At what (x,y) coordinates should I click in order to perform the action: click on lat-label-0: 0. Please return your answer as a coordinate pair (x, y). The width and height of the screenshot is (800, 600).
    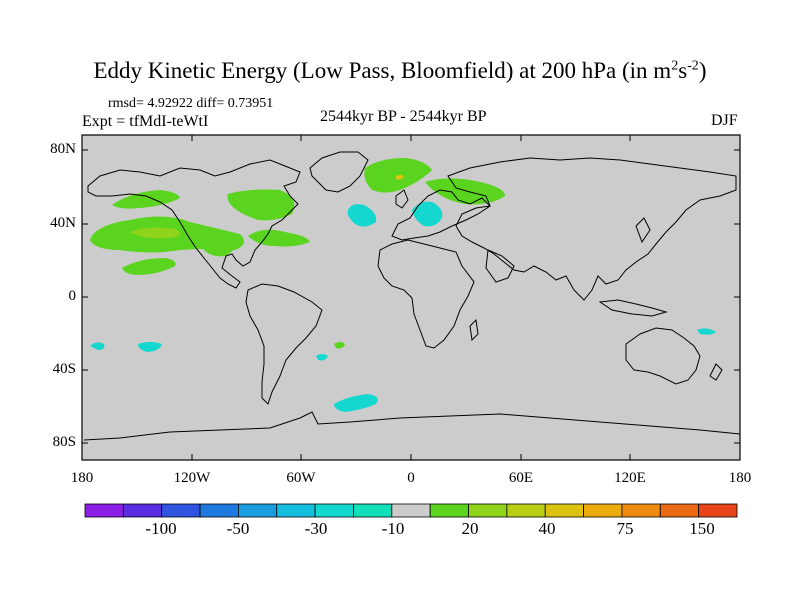
    Looking at the image, I should click on (72, 296).